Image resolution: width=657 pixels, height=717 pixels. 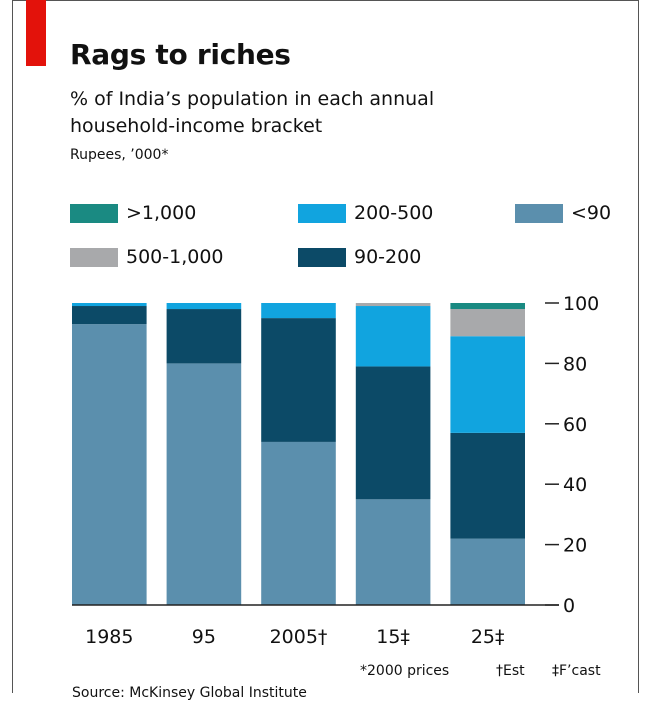 I want to click on chart-unit-note: Rupees, ’000*, so click(x=119, y=155).